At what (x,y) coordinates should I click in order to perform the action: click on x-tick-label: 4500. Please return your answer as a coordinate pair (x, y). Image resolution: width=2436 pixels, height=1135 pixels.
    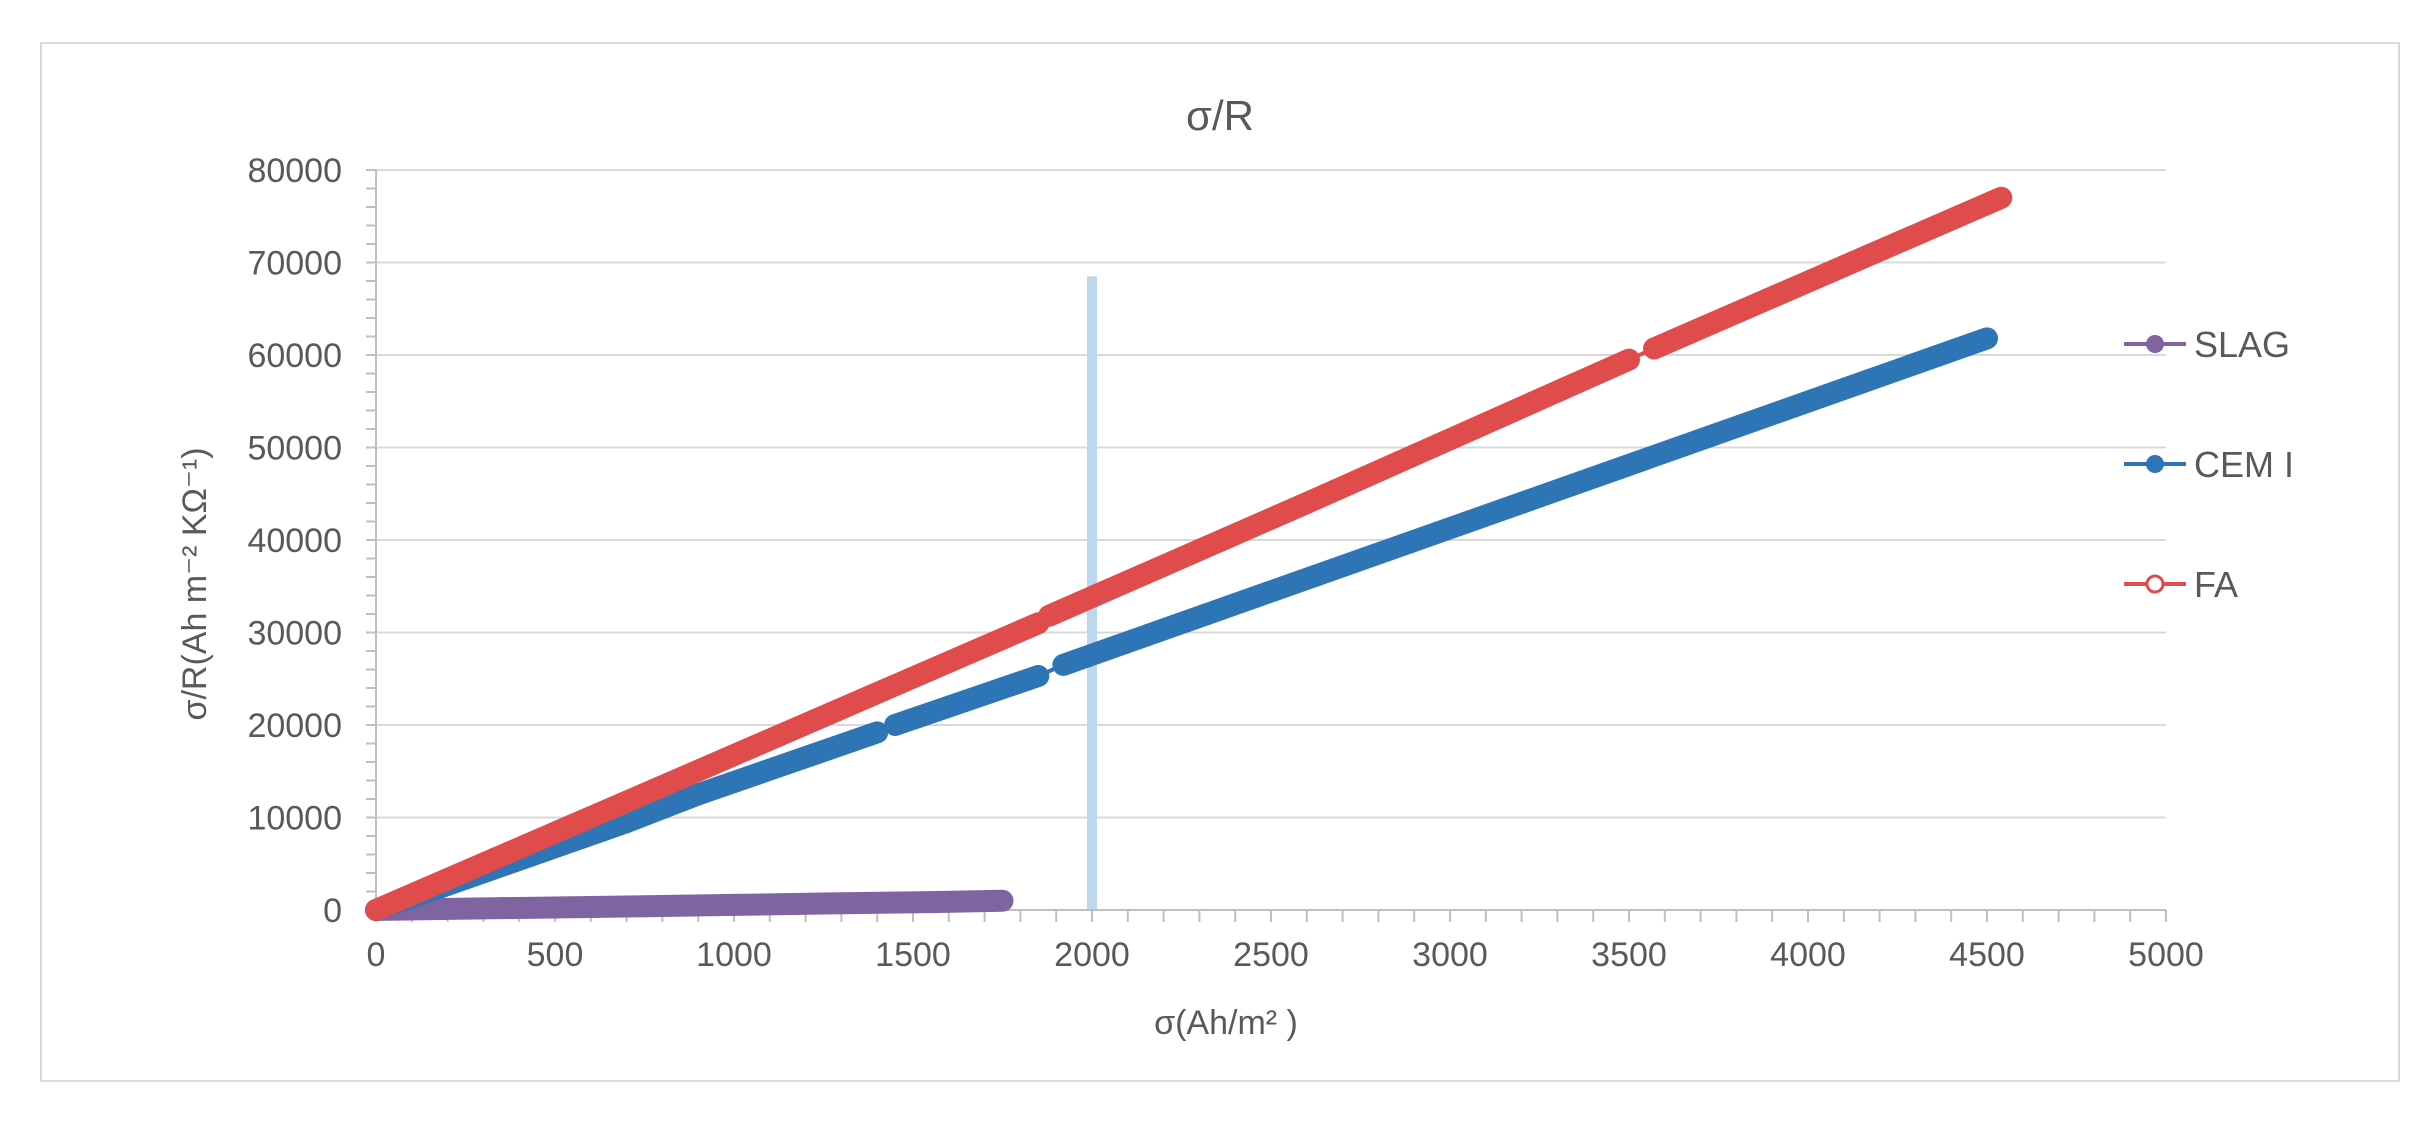
    Looking at the image, I should click on (1987, 955).